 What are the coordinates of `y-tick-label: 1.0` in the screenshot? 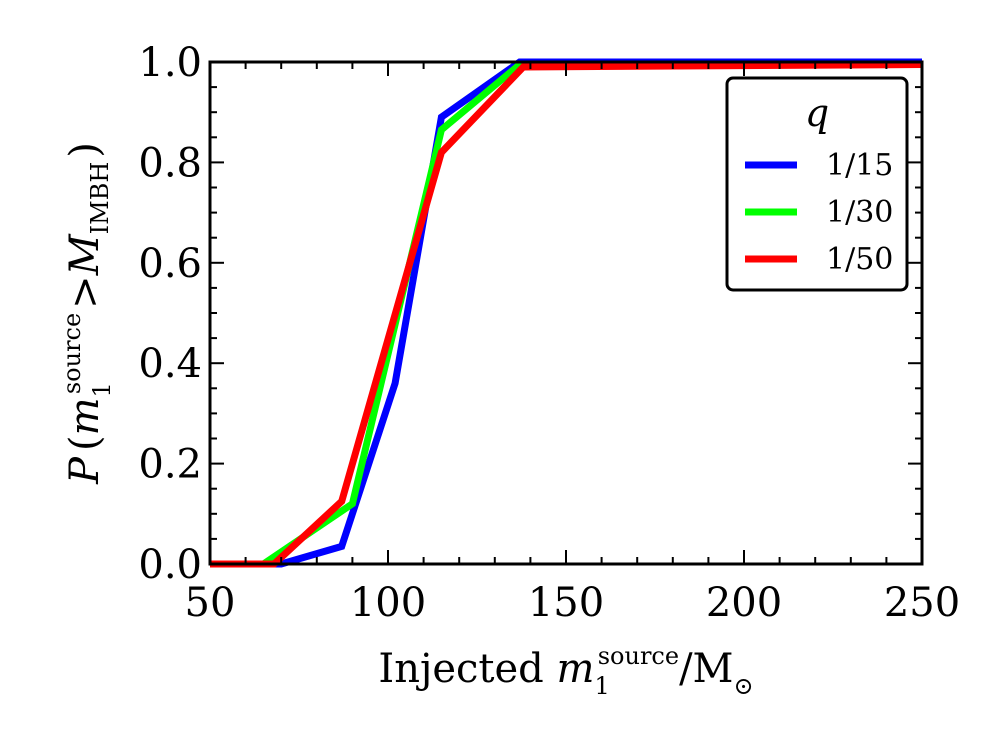 It's located at (170, 63).